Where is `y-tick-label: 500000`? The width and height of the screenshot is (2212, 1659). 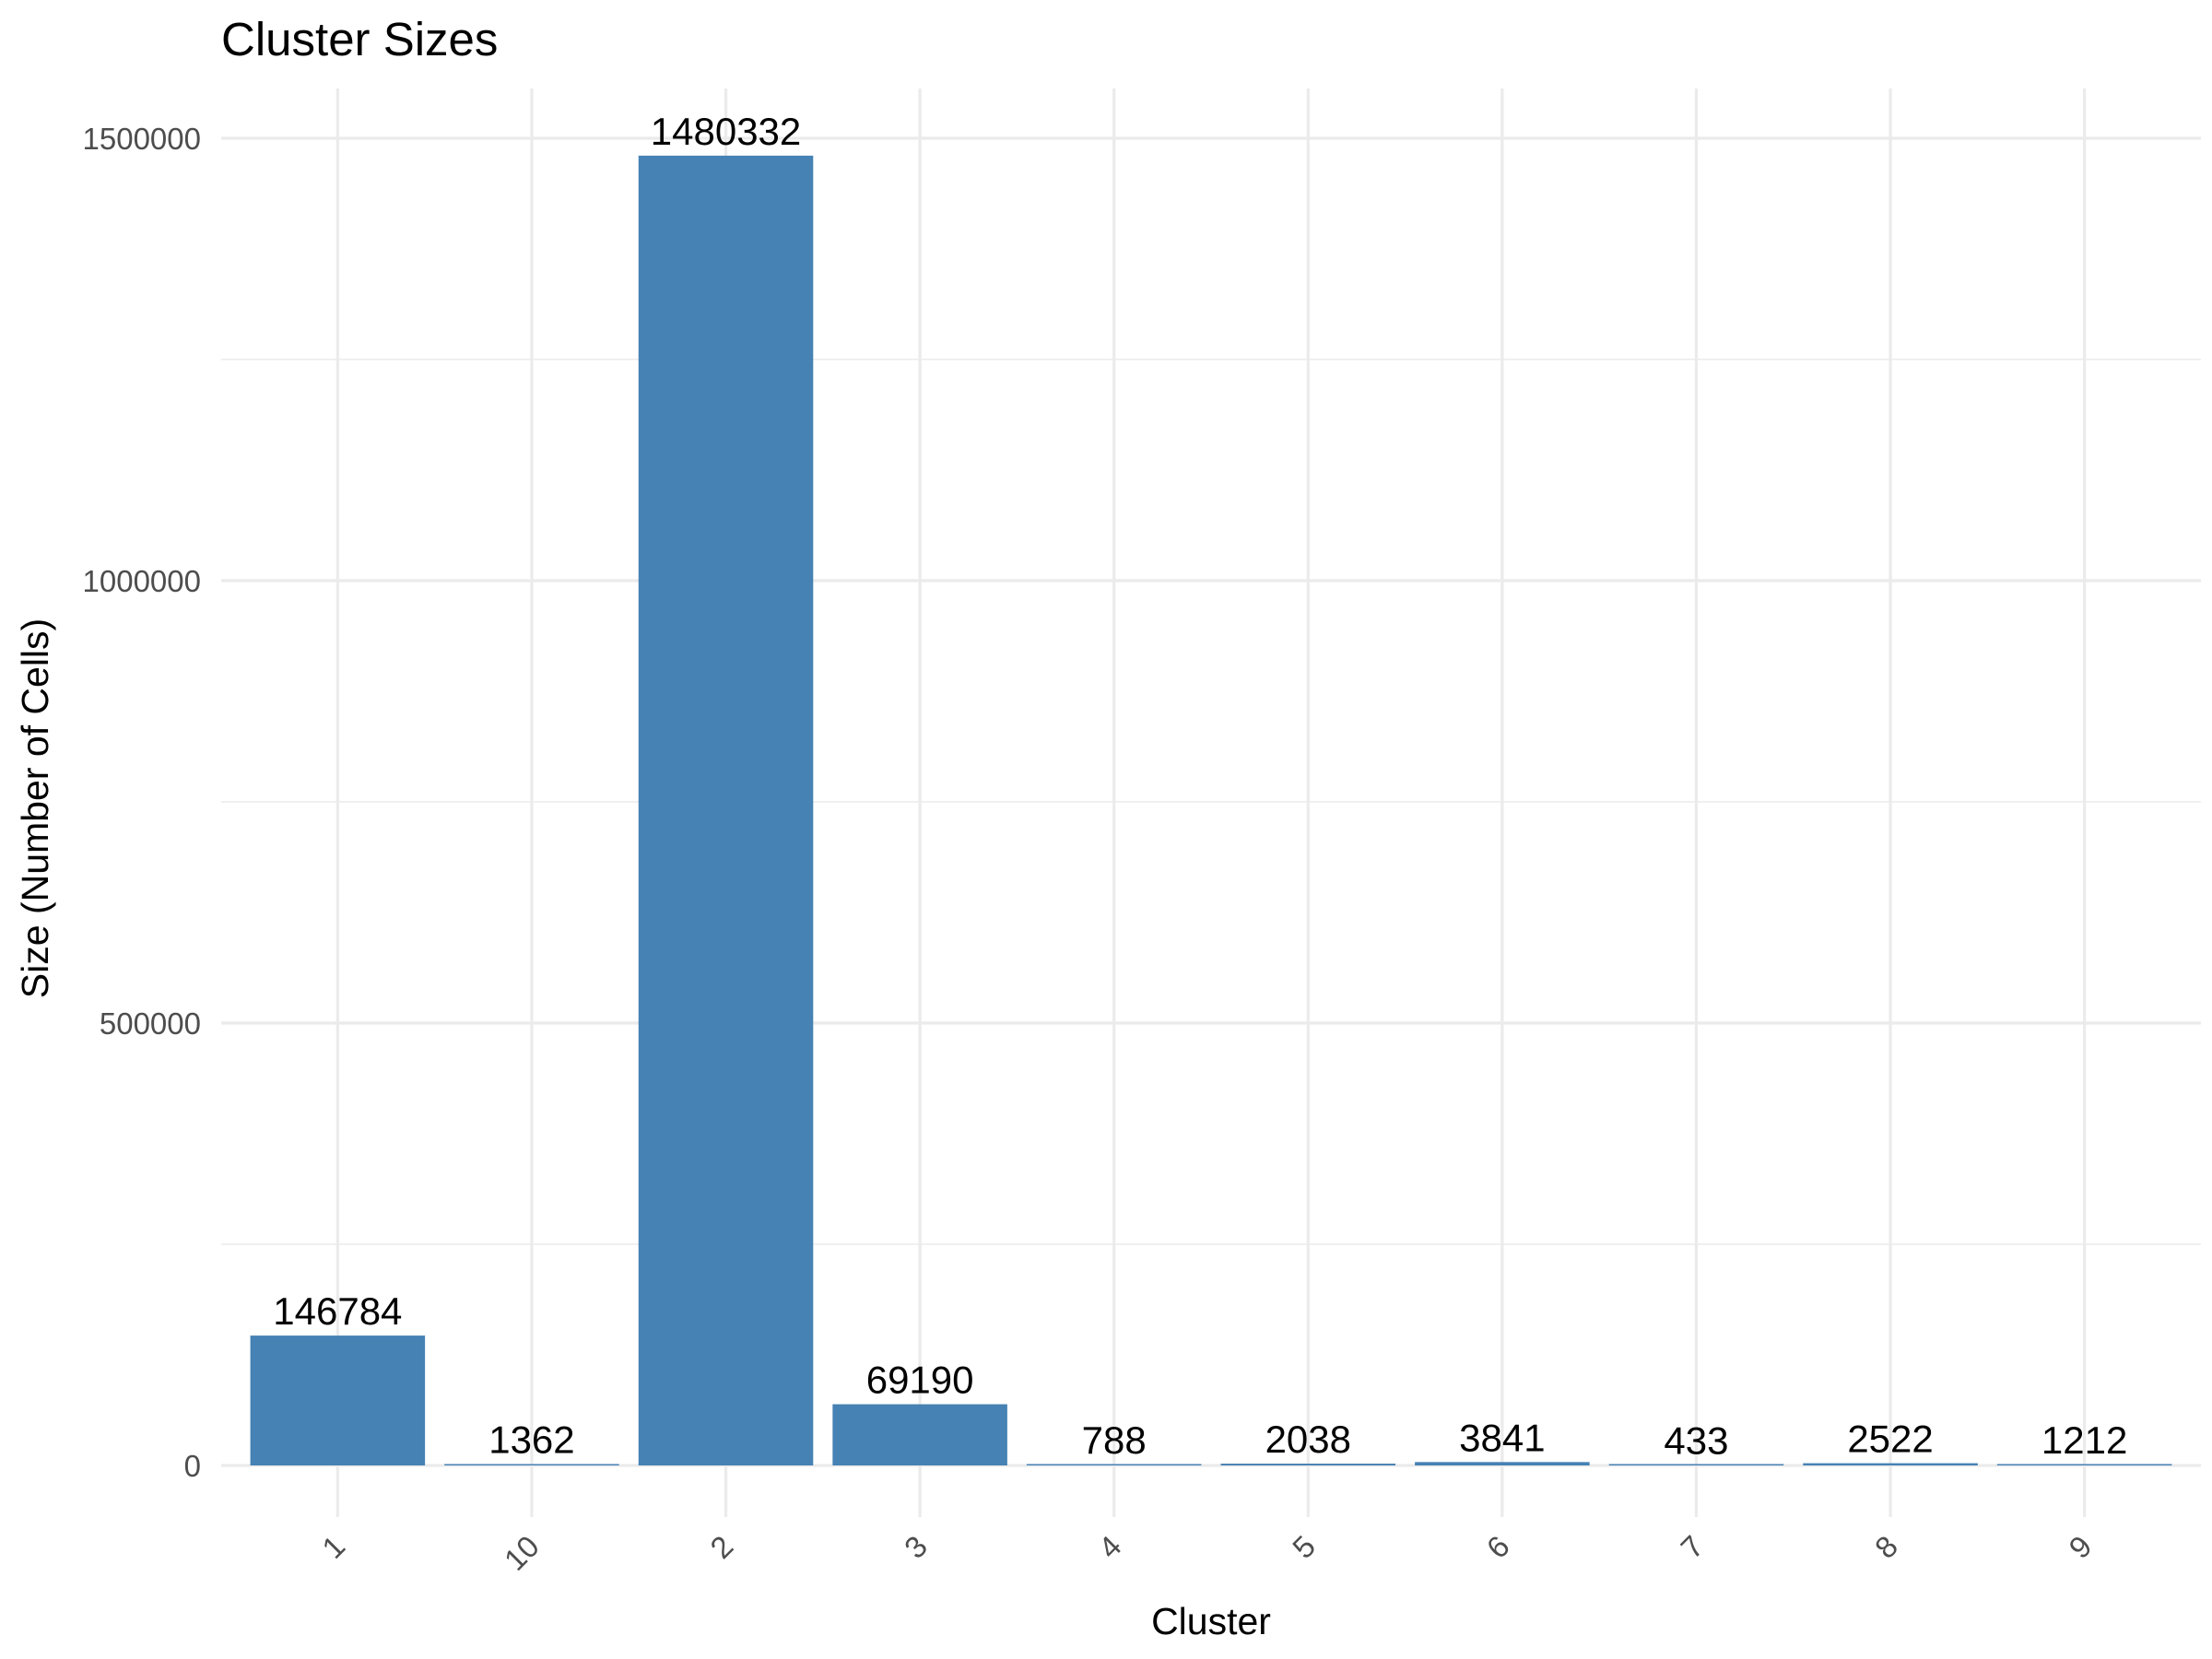 y-tick-label: 500000 is located at coordinates (150, 1023).